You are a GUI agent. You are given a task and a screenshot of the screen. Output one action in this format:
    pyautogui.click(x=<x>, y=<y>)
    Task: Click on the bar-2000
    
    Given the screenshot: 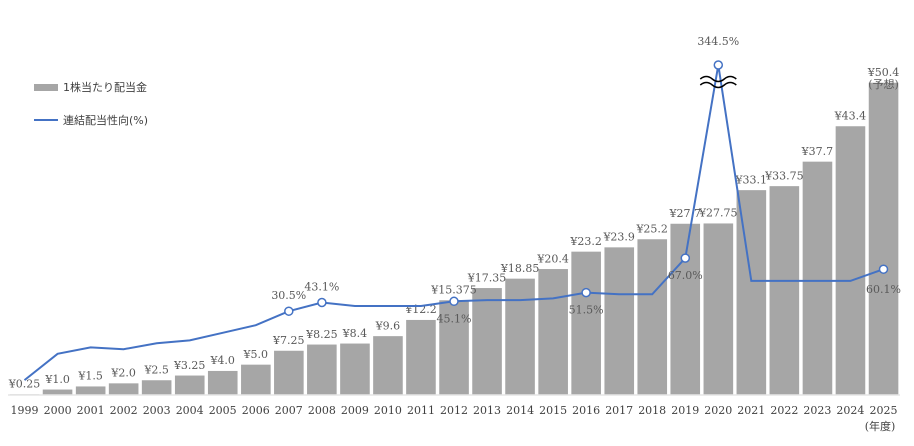 What is the action you would take?
    pyautogui.click(x=57, y=392)
    